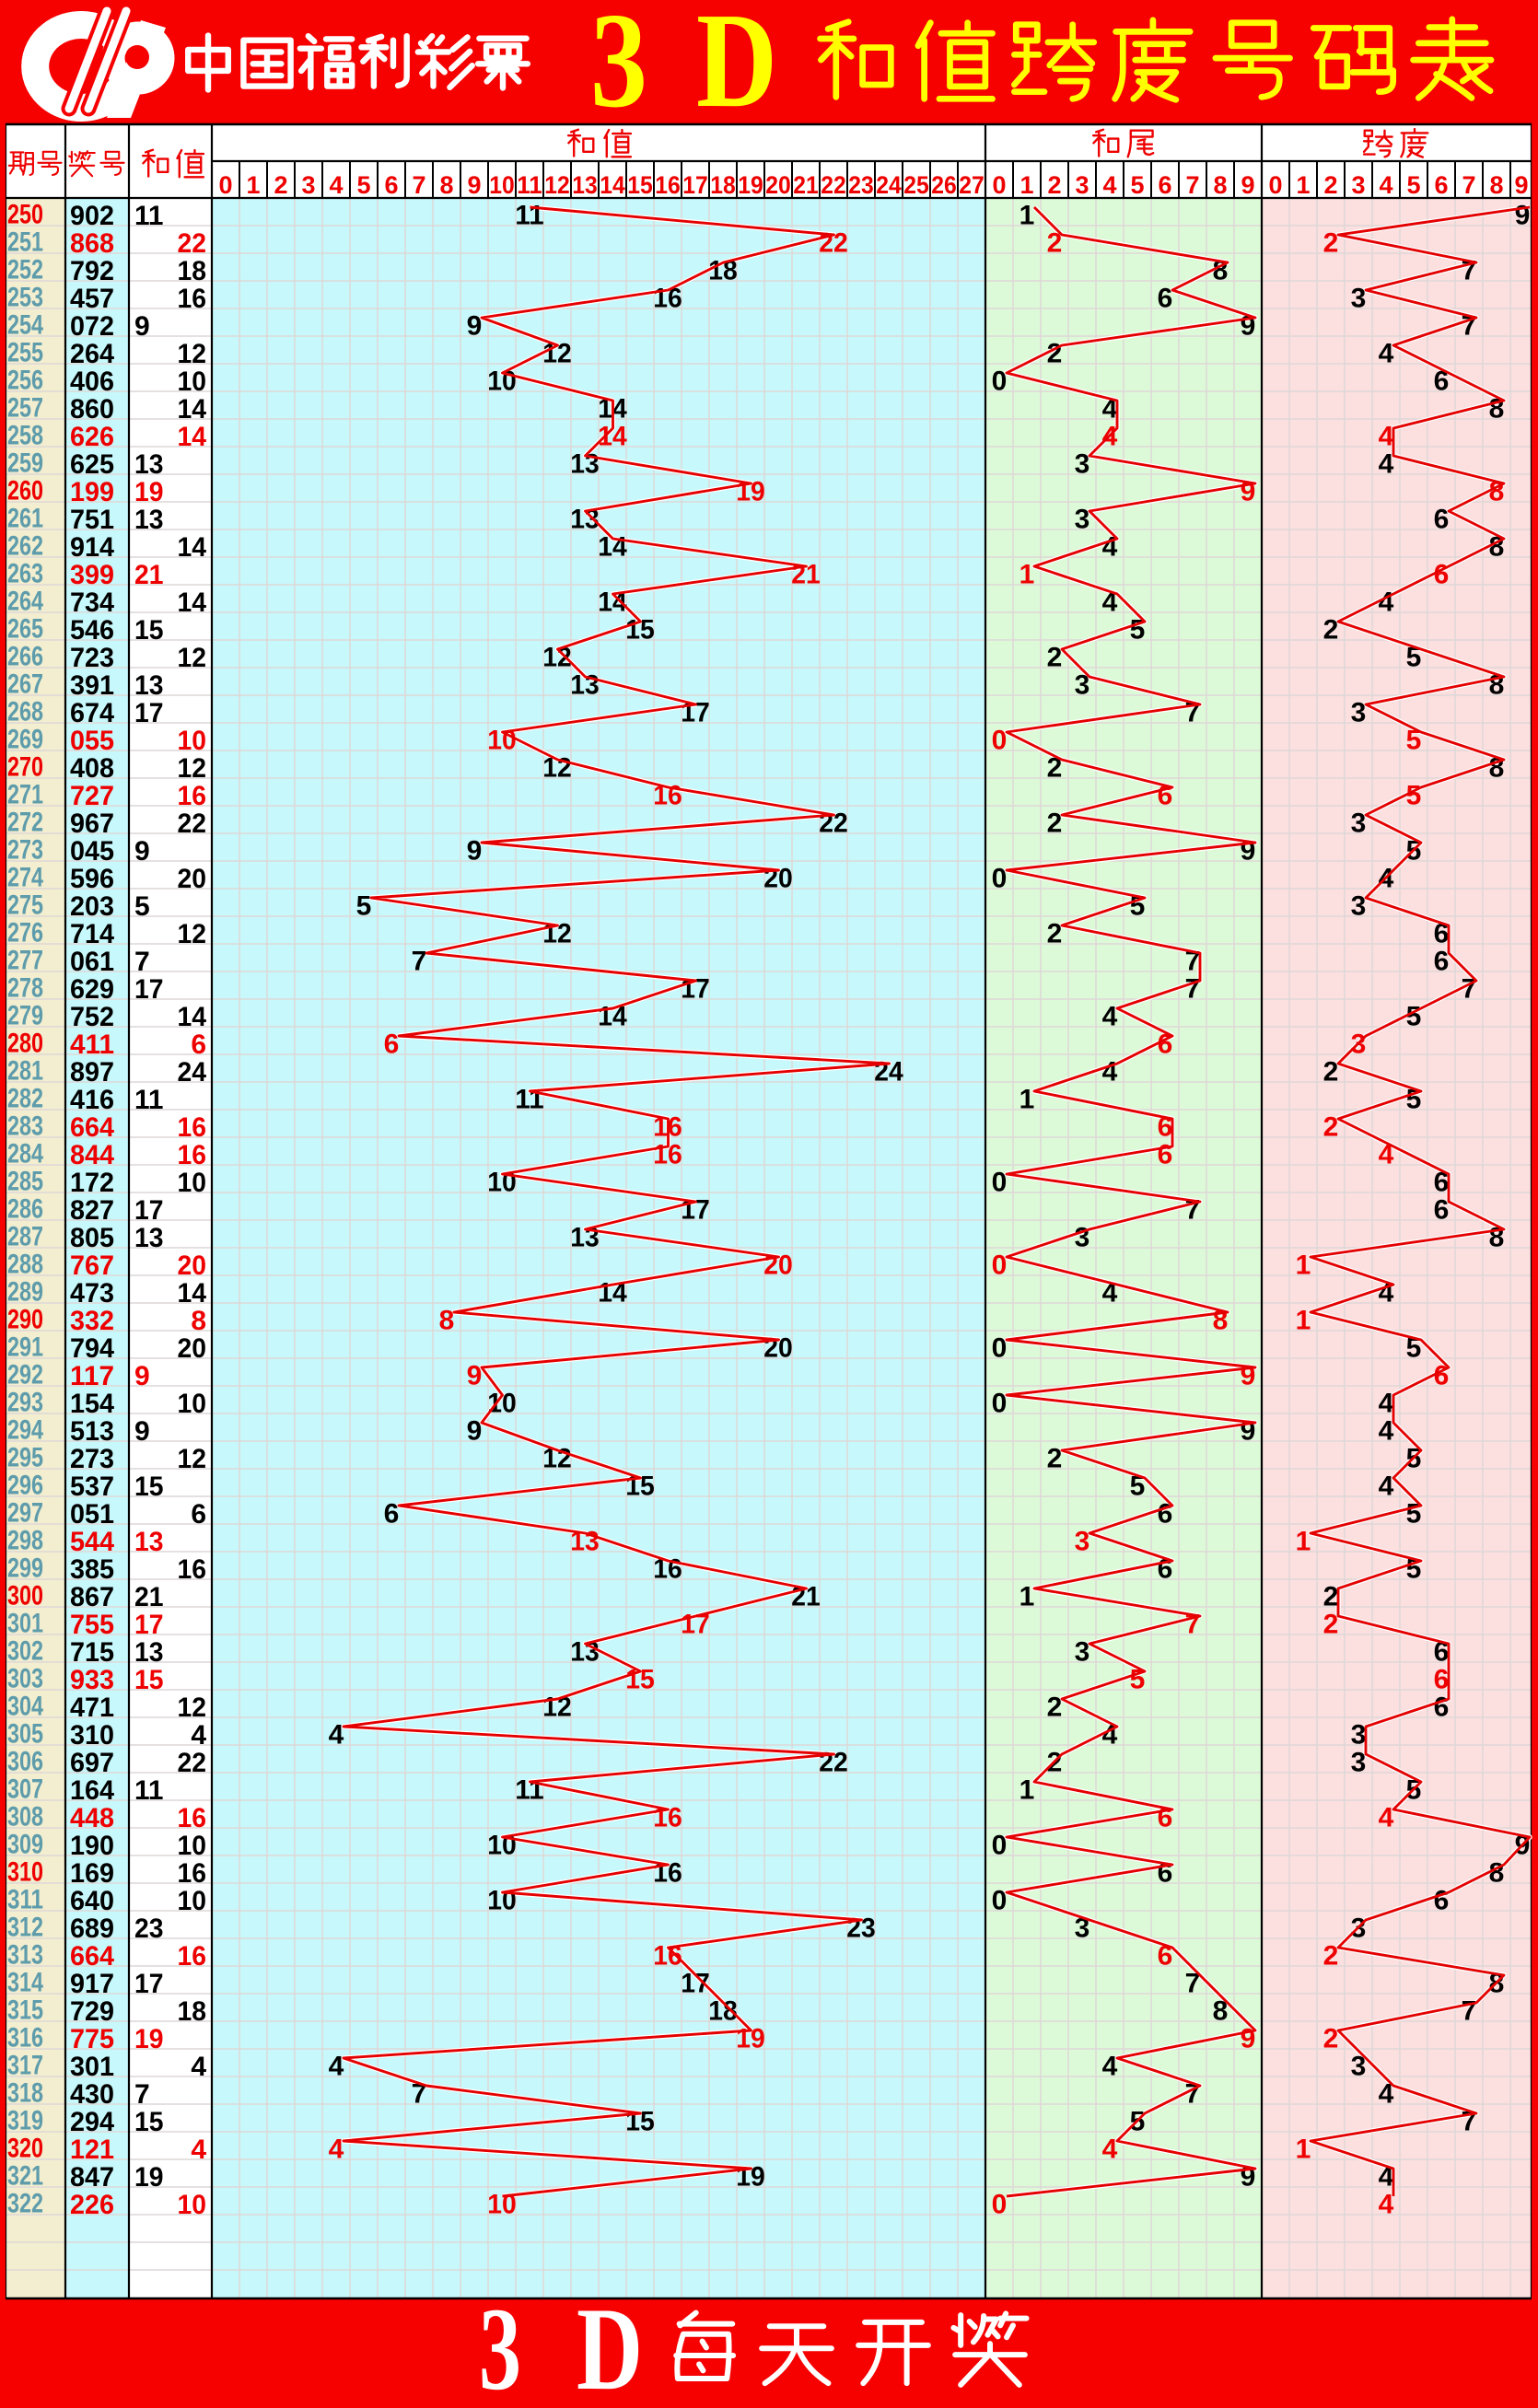 The width and height of the screenshot is (1538, 2408). I want to click on svg-text: 18, so click(723, 185).